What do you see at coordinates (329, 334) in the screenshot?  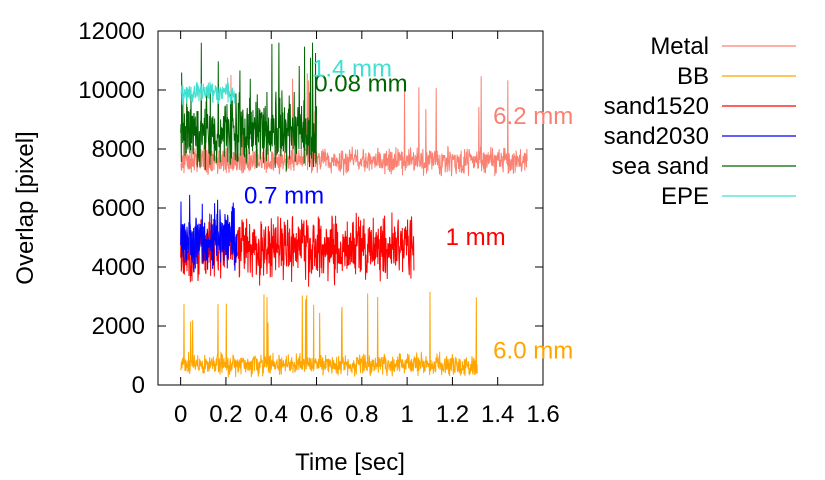 I see `series-BB-line` at bounding box center [329, 334].